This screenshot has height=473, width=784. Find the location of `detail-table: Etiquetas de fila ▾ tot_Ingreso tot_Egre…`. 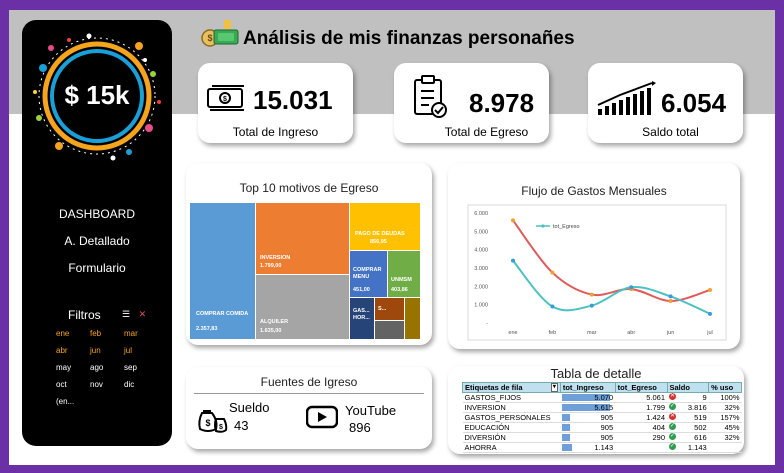

detail-table: Etiquetas de fila ▾ tot_Ingreso tot_Egre… is located at coordinates (602, 417).